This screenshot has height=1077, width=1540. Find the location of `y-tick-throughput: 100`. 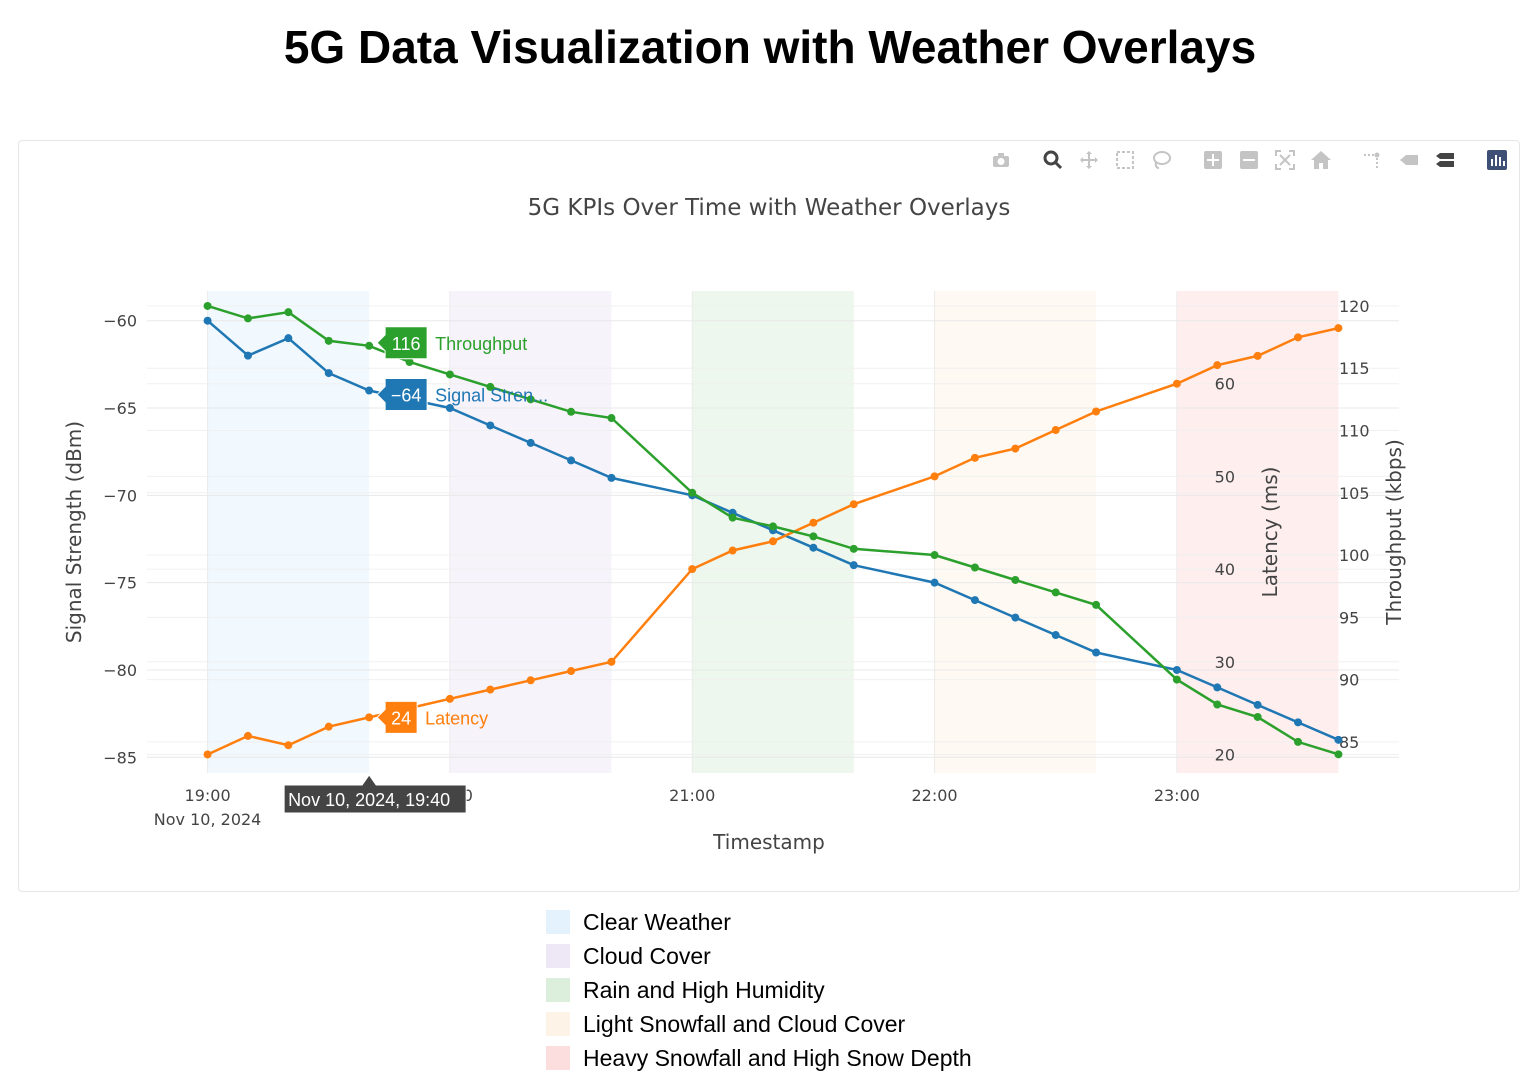

y-tick-throughput: 100 is located at coordinates (1354, 555).